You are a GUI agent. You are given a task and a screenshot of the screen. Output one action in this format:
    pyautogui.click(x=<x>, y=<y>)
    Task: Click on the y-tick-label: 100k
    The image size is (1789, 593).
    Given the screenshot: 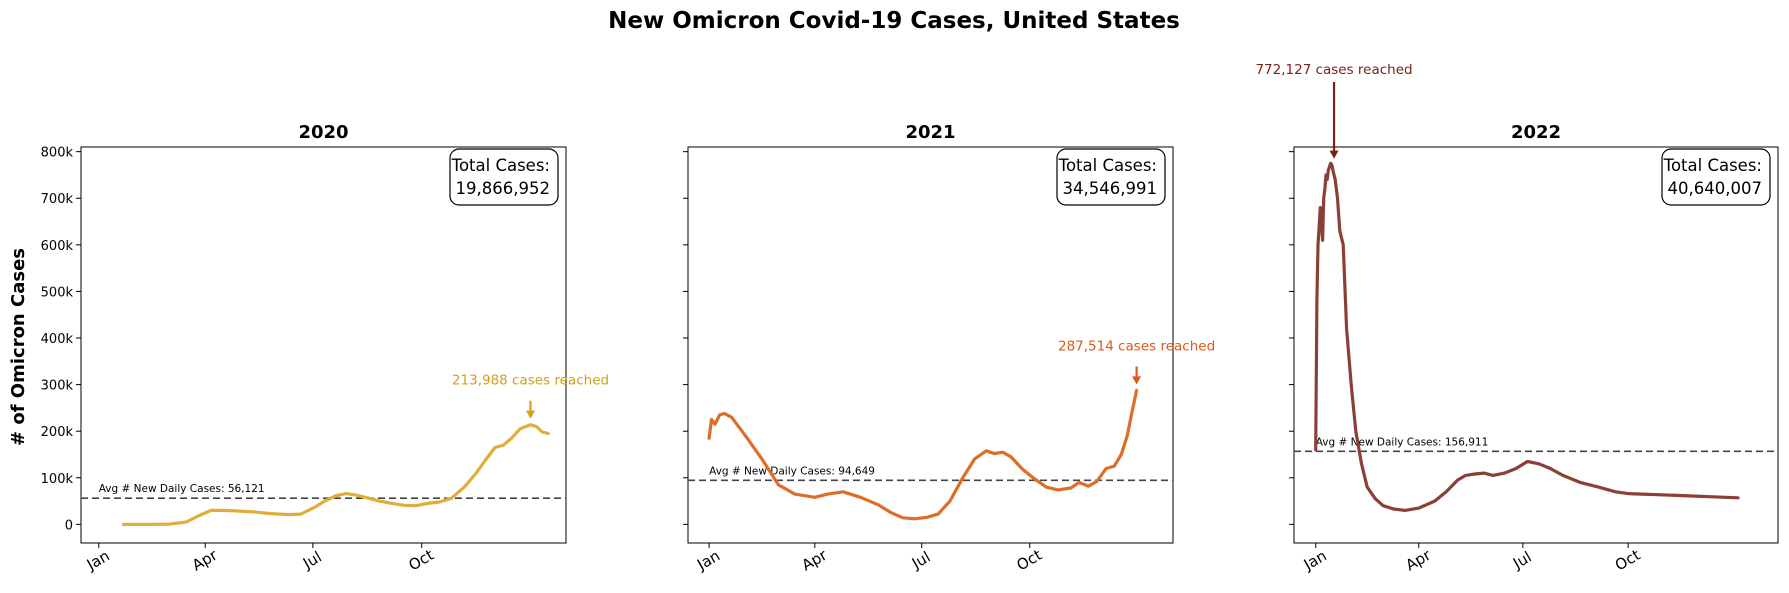 What is the action you would take?
    pyautogui.click(x=57, y=479)
    